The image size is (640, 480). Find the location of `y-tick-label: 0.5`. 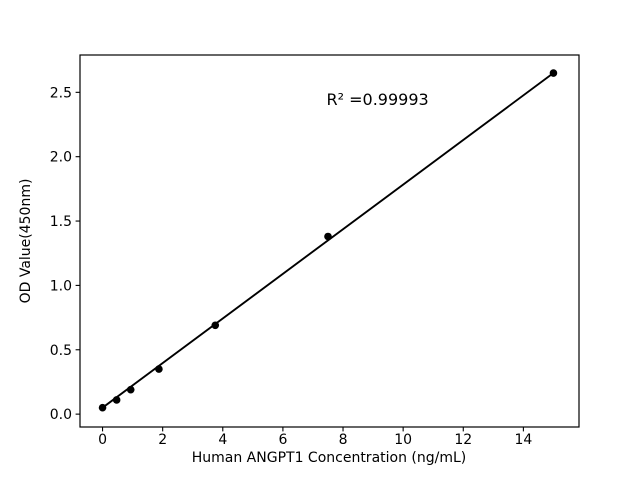

y-tick-label: 0.5 is located at coordinates (61, 351).